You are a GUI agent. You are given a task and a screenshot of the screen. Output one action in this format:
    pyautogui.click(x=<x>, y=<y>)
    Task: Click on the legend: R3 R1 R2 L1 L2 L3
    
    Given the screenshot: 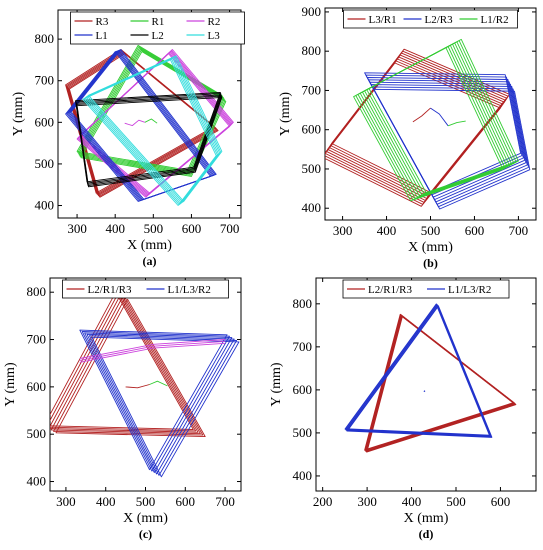 What is the action you would take?
    pyautogui.click(x=157, y=28)
    